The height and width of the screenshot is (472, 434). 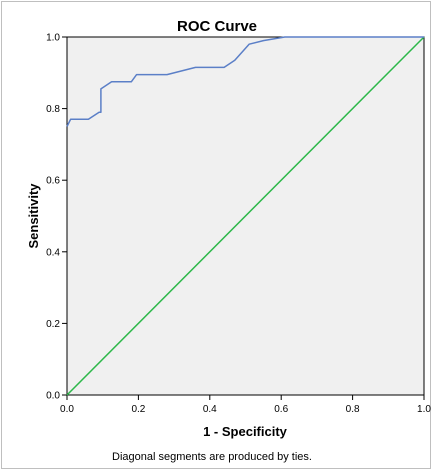 What do you see at coordinates (245, 431) in the screenshot?
I see `x-axis-label: 1 - Specificity` at bounding box center [245, 431].